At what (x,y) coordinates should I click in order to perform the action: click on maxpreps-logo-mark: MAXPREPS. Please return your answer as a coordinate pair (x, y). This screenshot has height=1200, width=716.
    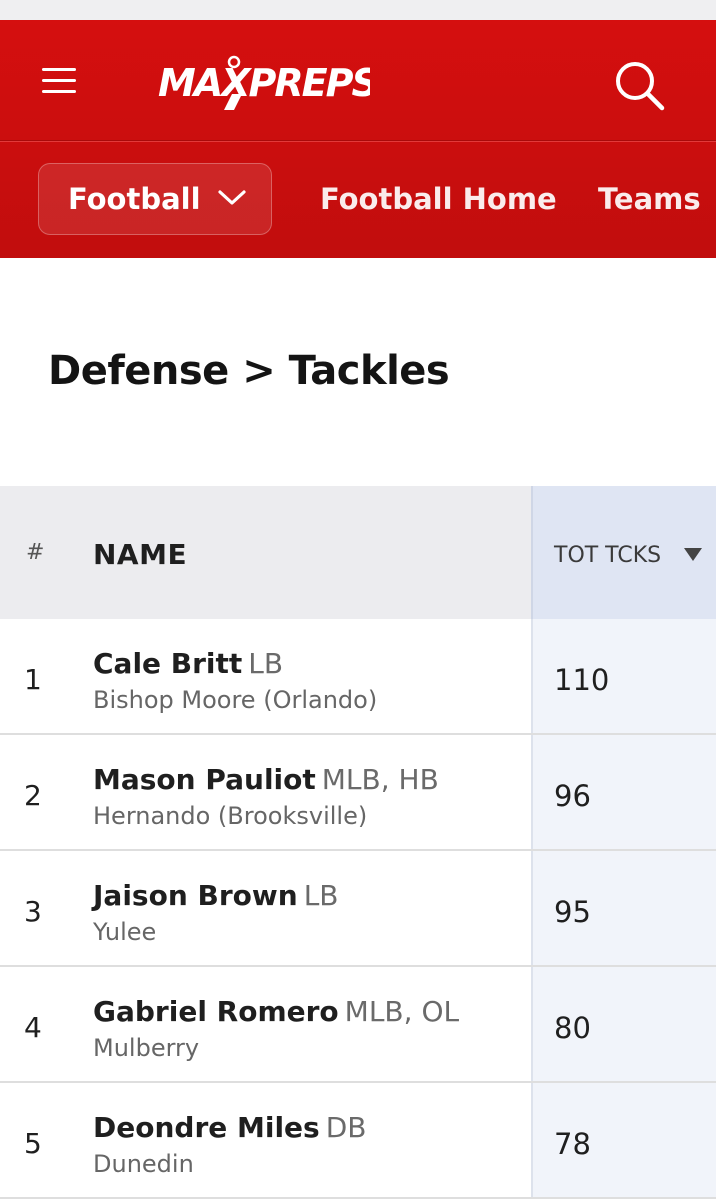
    Looking at the image, I should click on (268, 82).